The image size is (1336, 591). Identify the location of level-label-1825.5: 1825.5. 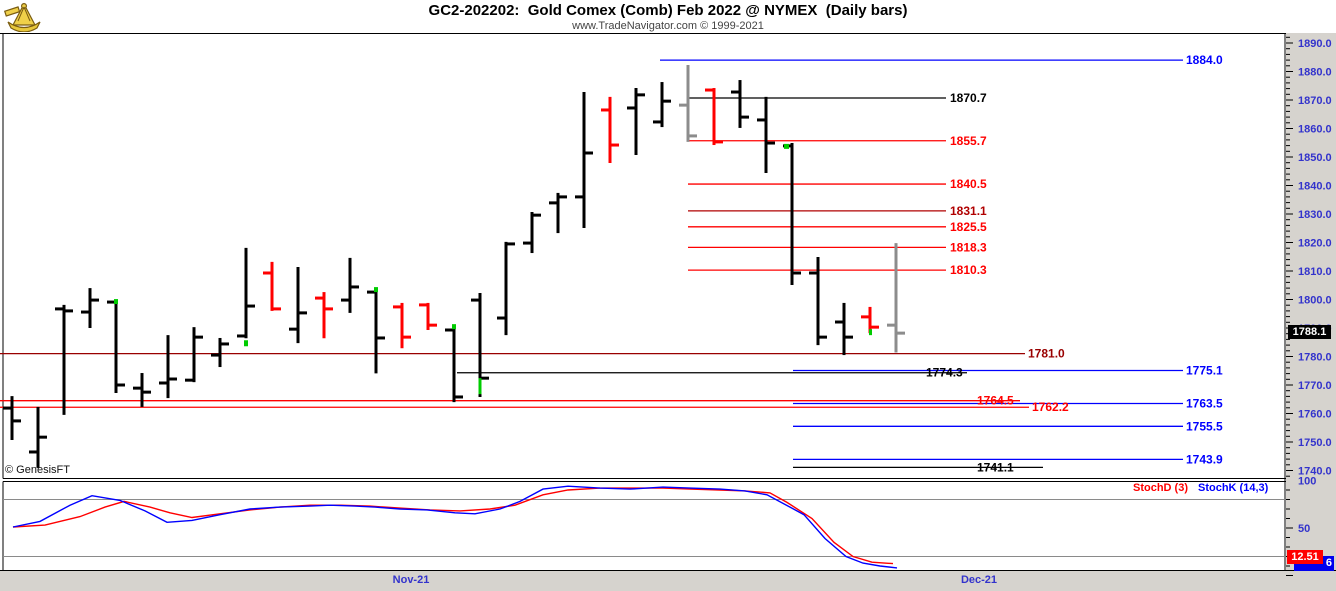
(968, 227).